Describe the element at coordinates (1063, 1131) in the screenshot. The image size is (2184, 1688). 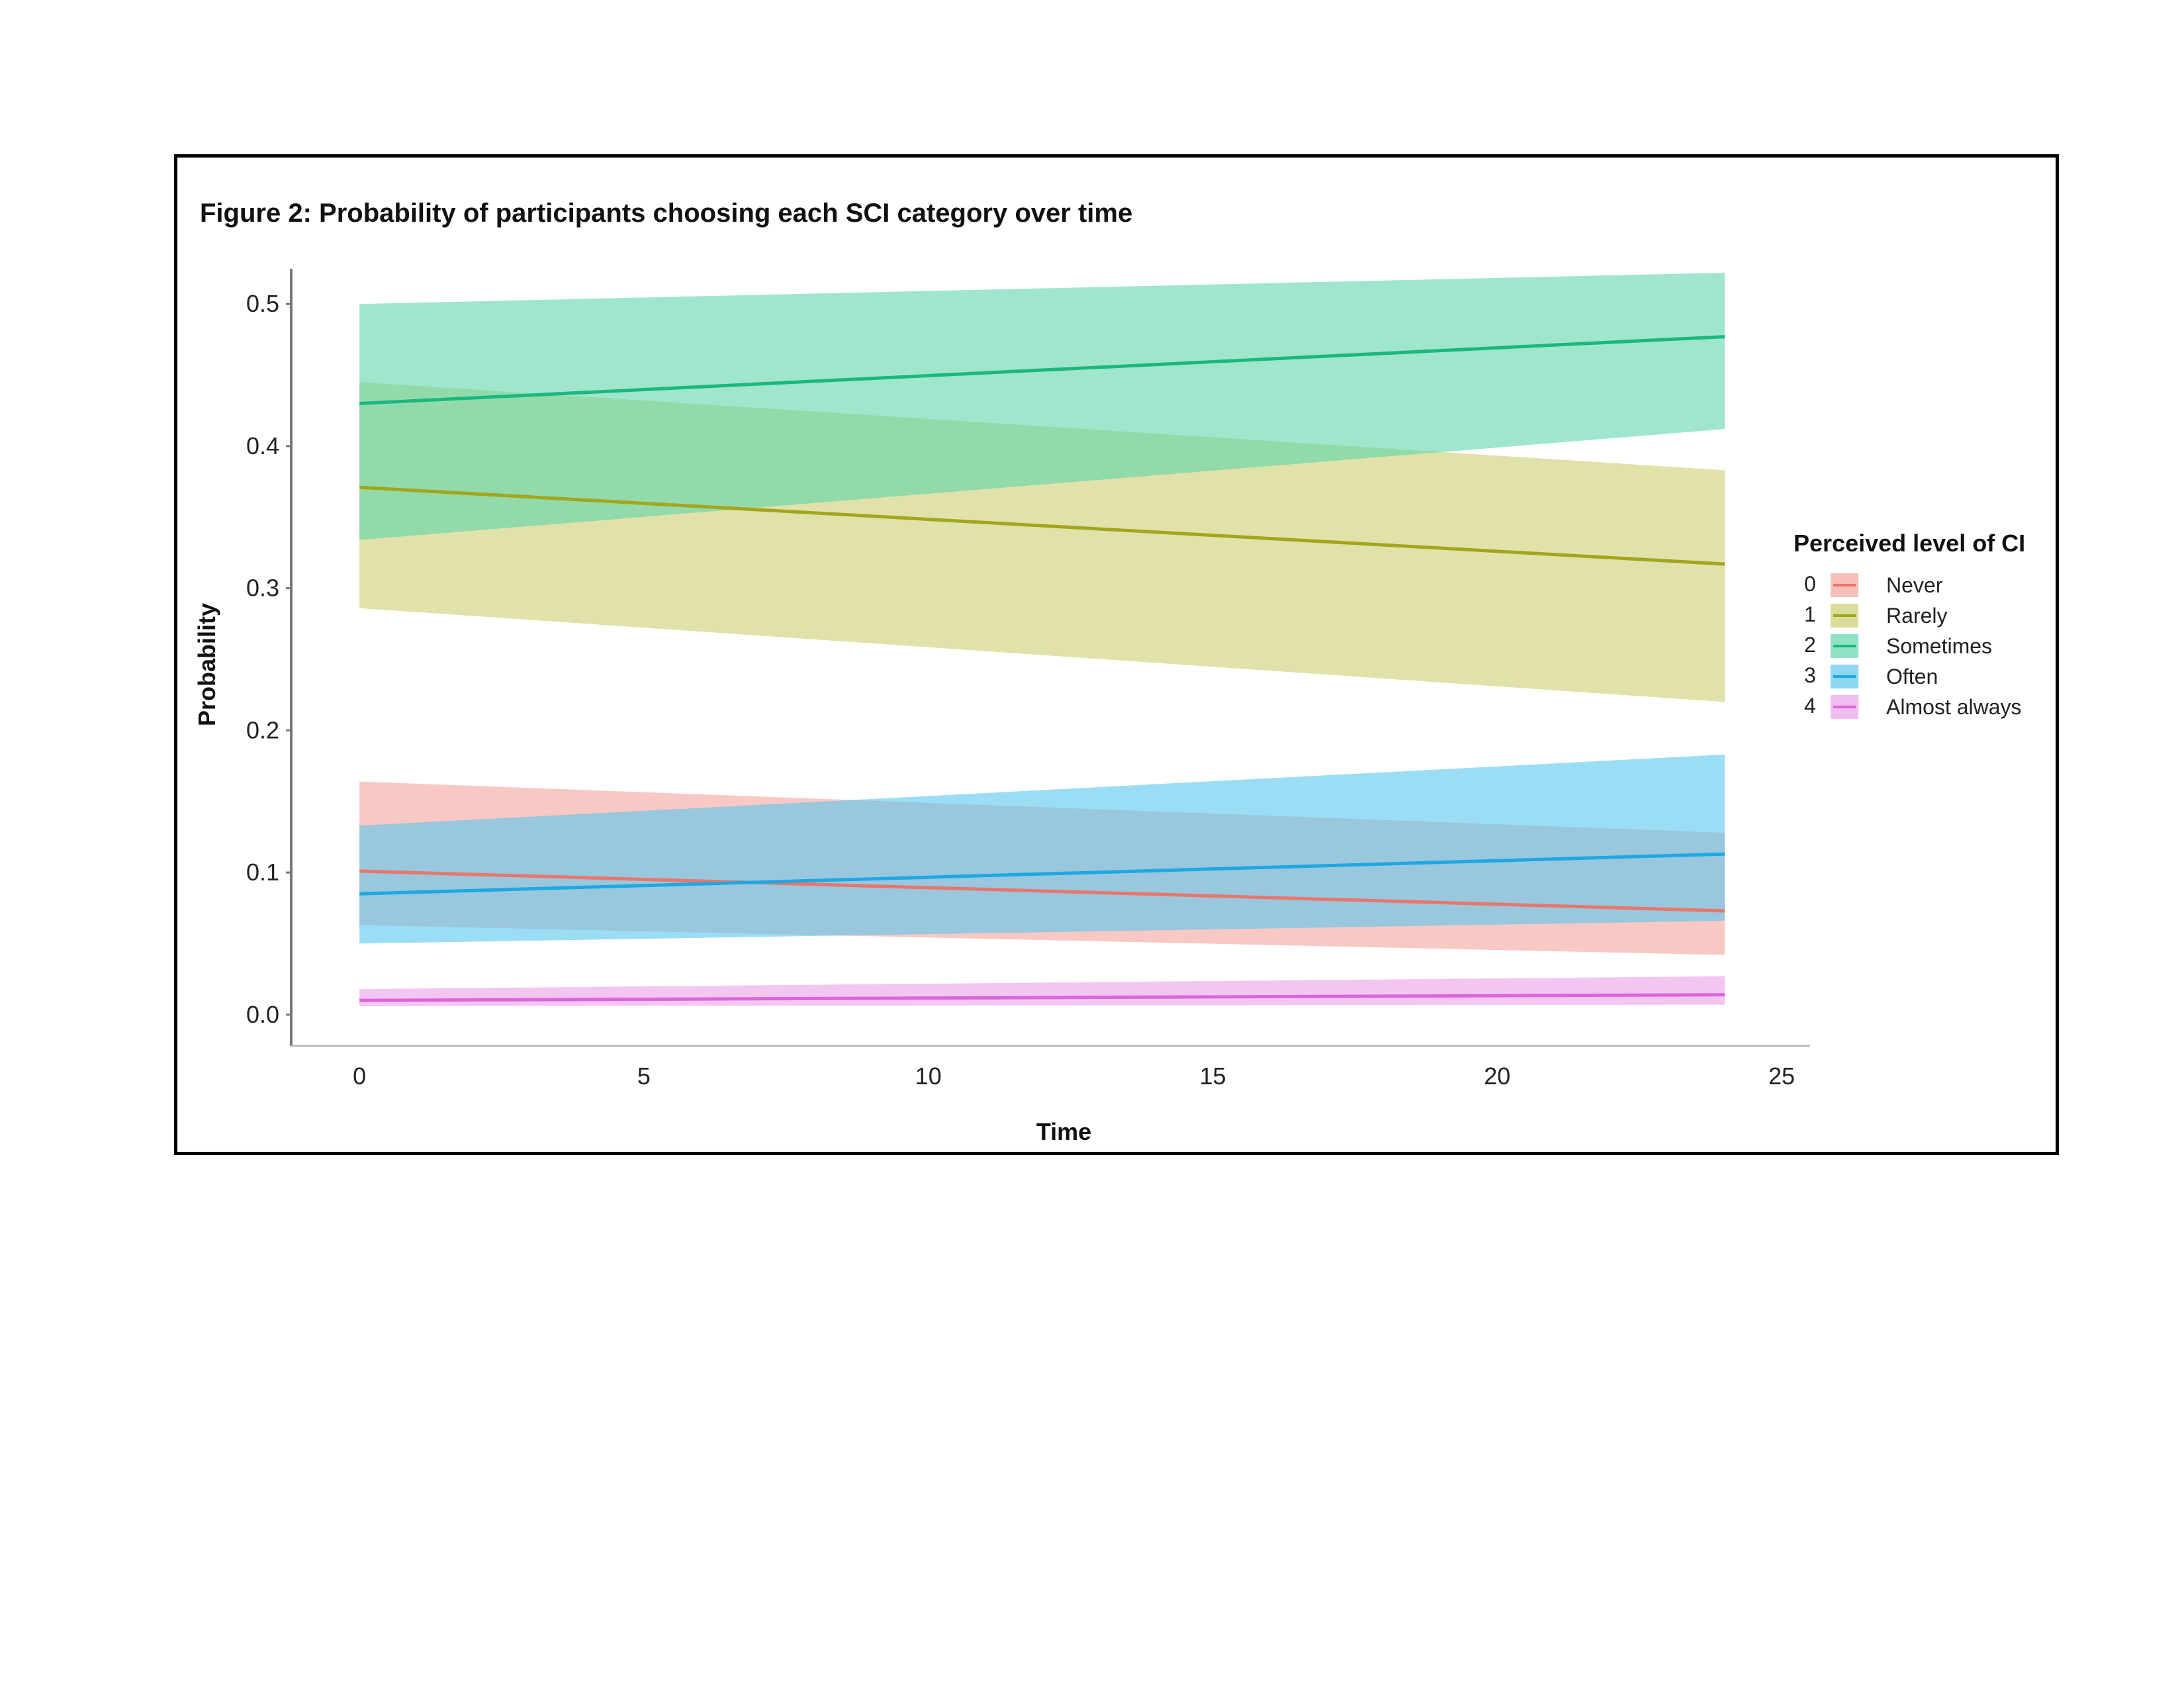
I see `x-axis-title: Time` at that location.